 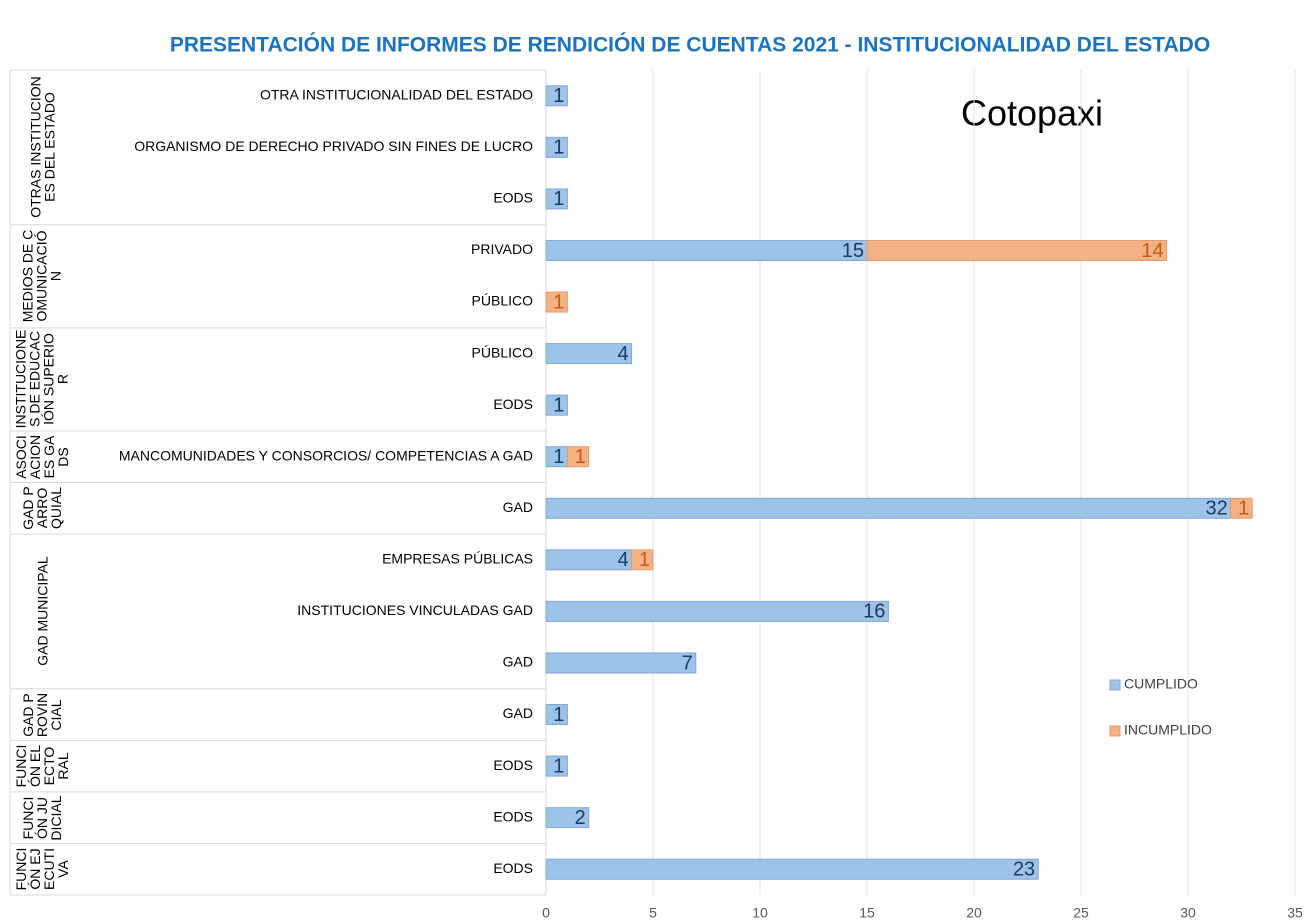 I want to click on group-label: ASOCIACIONES GADS, so click(x=42, y=456).